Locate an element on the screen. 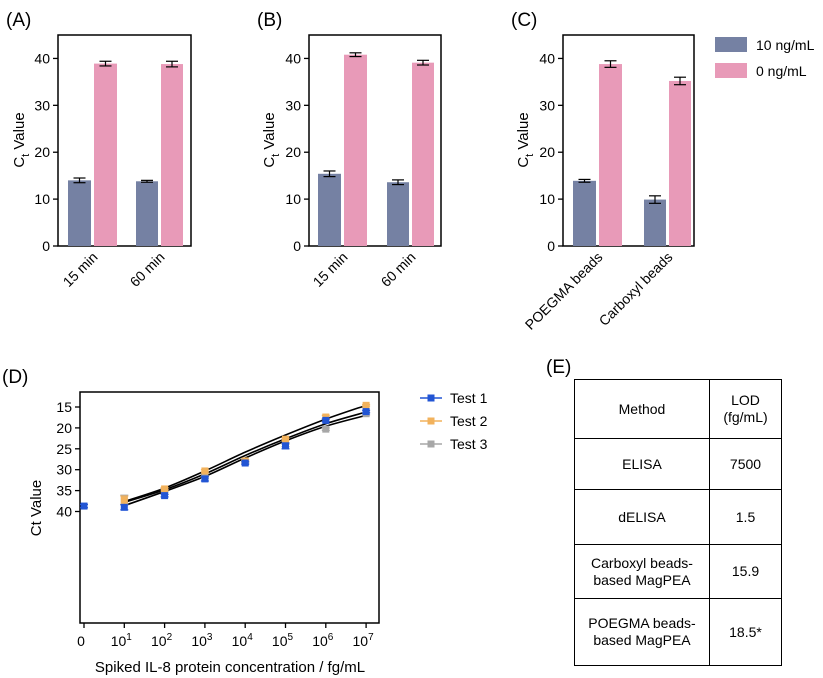  panel-label: (A) is located at coordinates (18, 20).